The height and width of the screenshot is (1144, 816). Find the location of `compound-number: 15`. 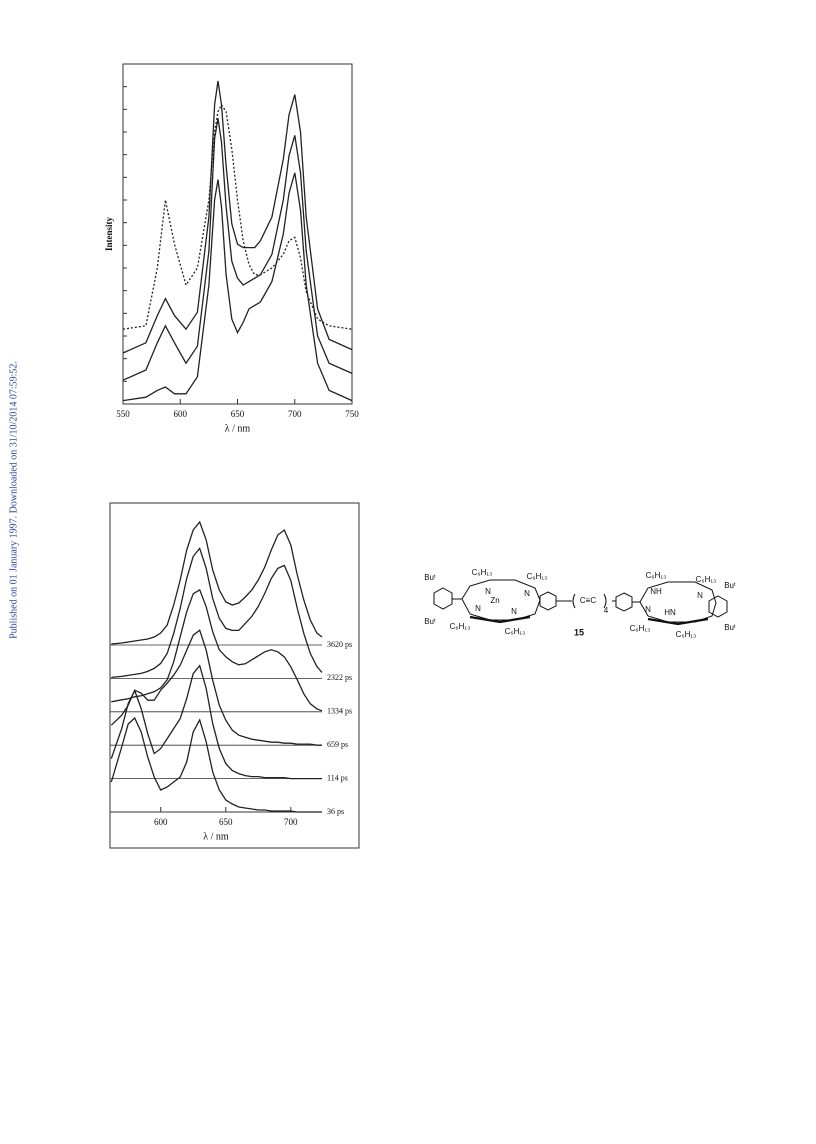

compound-number: 15 is located at coordinates (579, 632).